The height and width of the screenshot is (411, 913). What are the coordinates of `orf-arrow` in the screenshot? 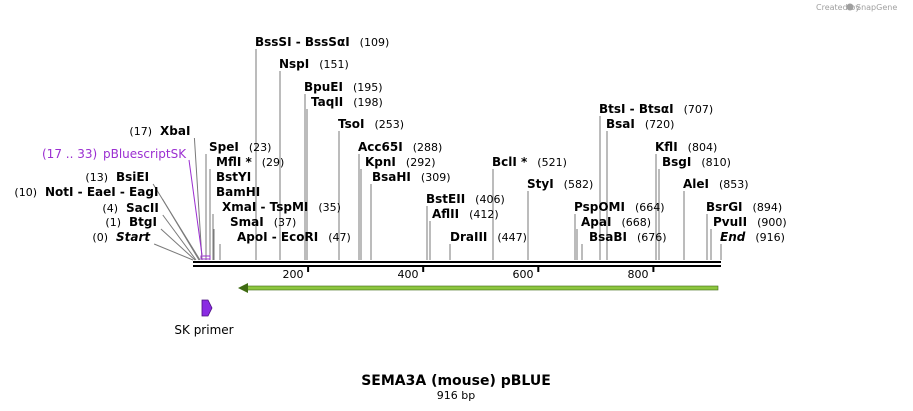 It's located at (478, 288).